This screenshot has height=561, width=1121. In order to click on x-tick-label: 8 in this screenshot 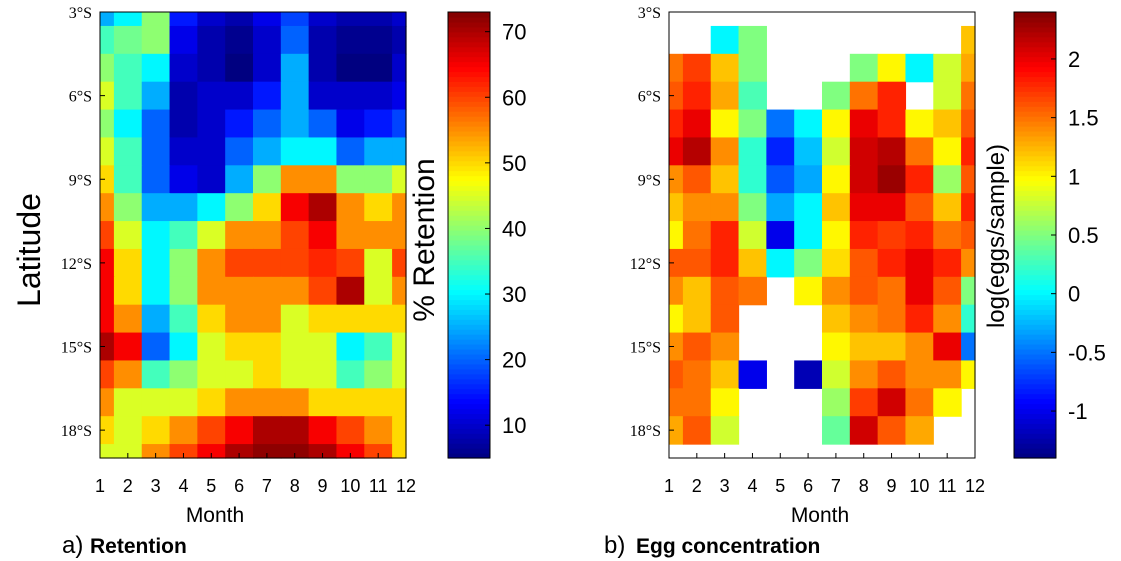, I will do `click(295, 486)`.